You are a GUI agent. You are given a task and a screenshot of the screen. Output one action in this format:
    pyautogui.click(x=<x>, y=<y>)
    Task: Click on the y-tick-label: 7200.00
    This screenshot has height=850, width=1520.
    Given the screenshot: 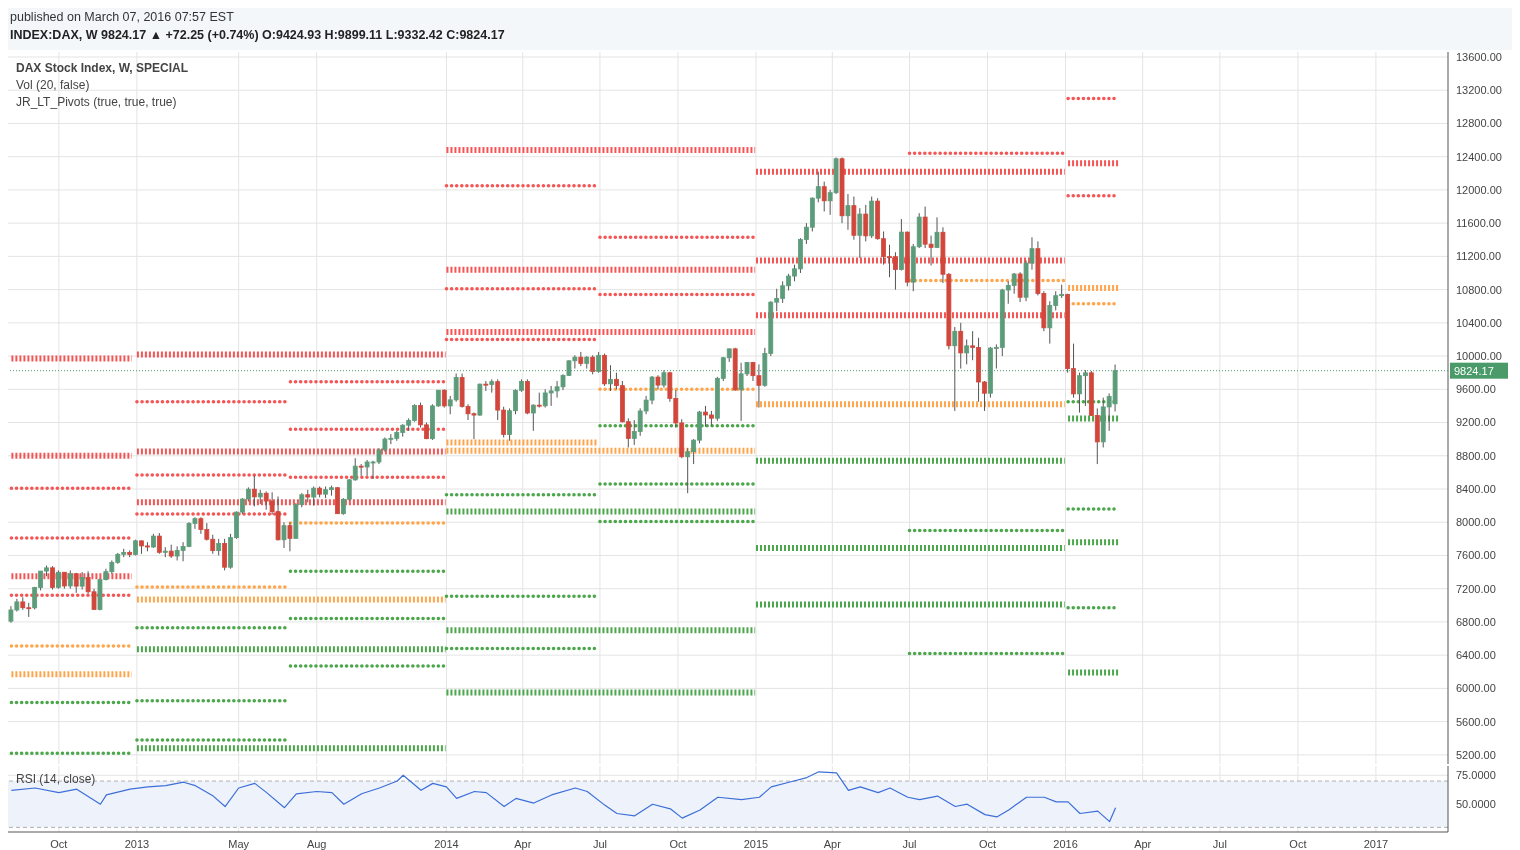 What is the action you would take?
    pyautogui.click(x=1476, y=588)
    